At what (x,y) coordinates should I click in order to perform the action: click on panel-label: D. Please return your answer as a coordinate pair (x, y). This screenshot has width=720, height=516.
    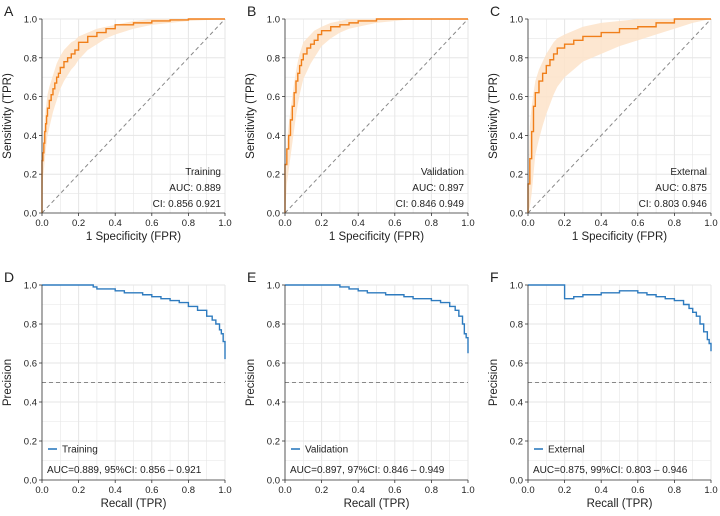
    Looking at the image, I should click on (9, 277).